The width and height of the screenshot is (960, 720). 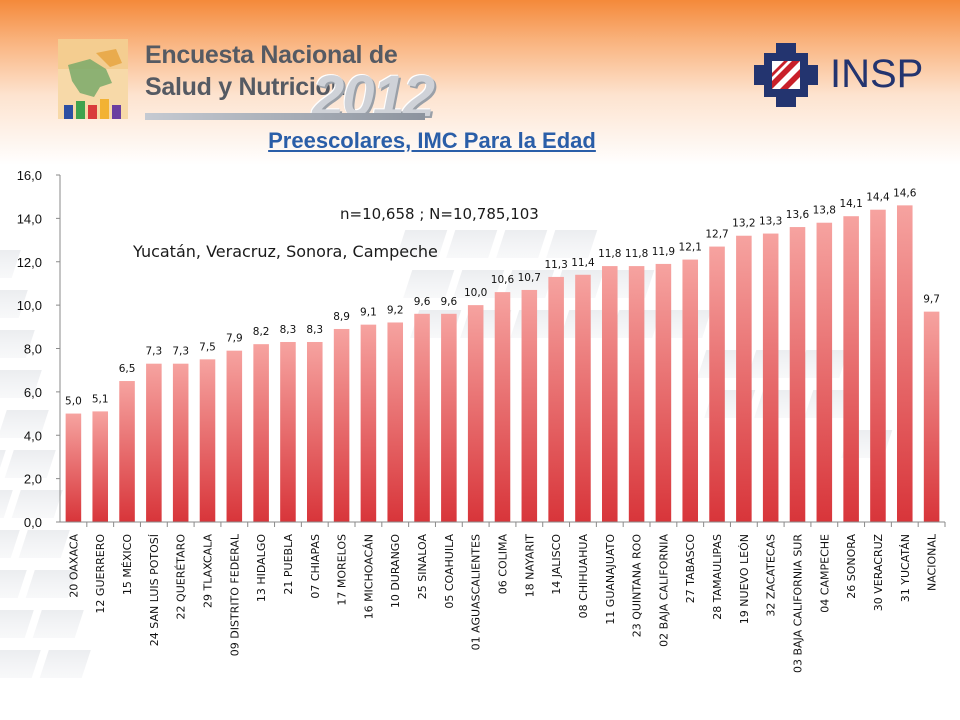 What do you see at coordinates (476, 592) in the screenshot?
I see `category-label: 01 AGUASCALIENTES` at bounding box center [476, 592].